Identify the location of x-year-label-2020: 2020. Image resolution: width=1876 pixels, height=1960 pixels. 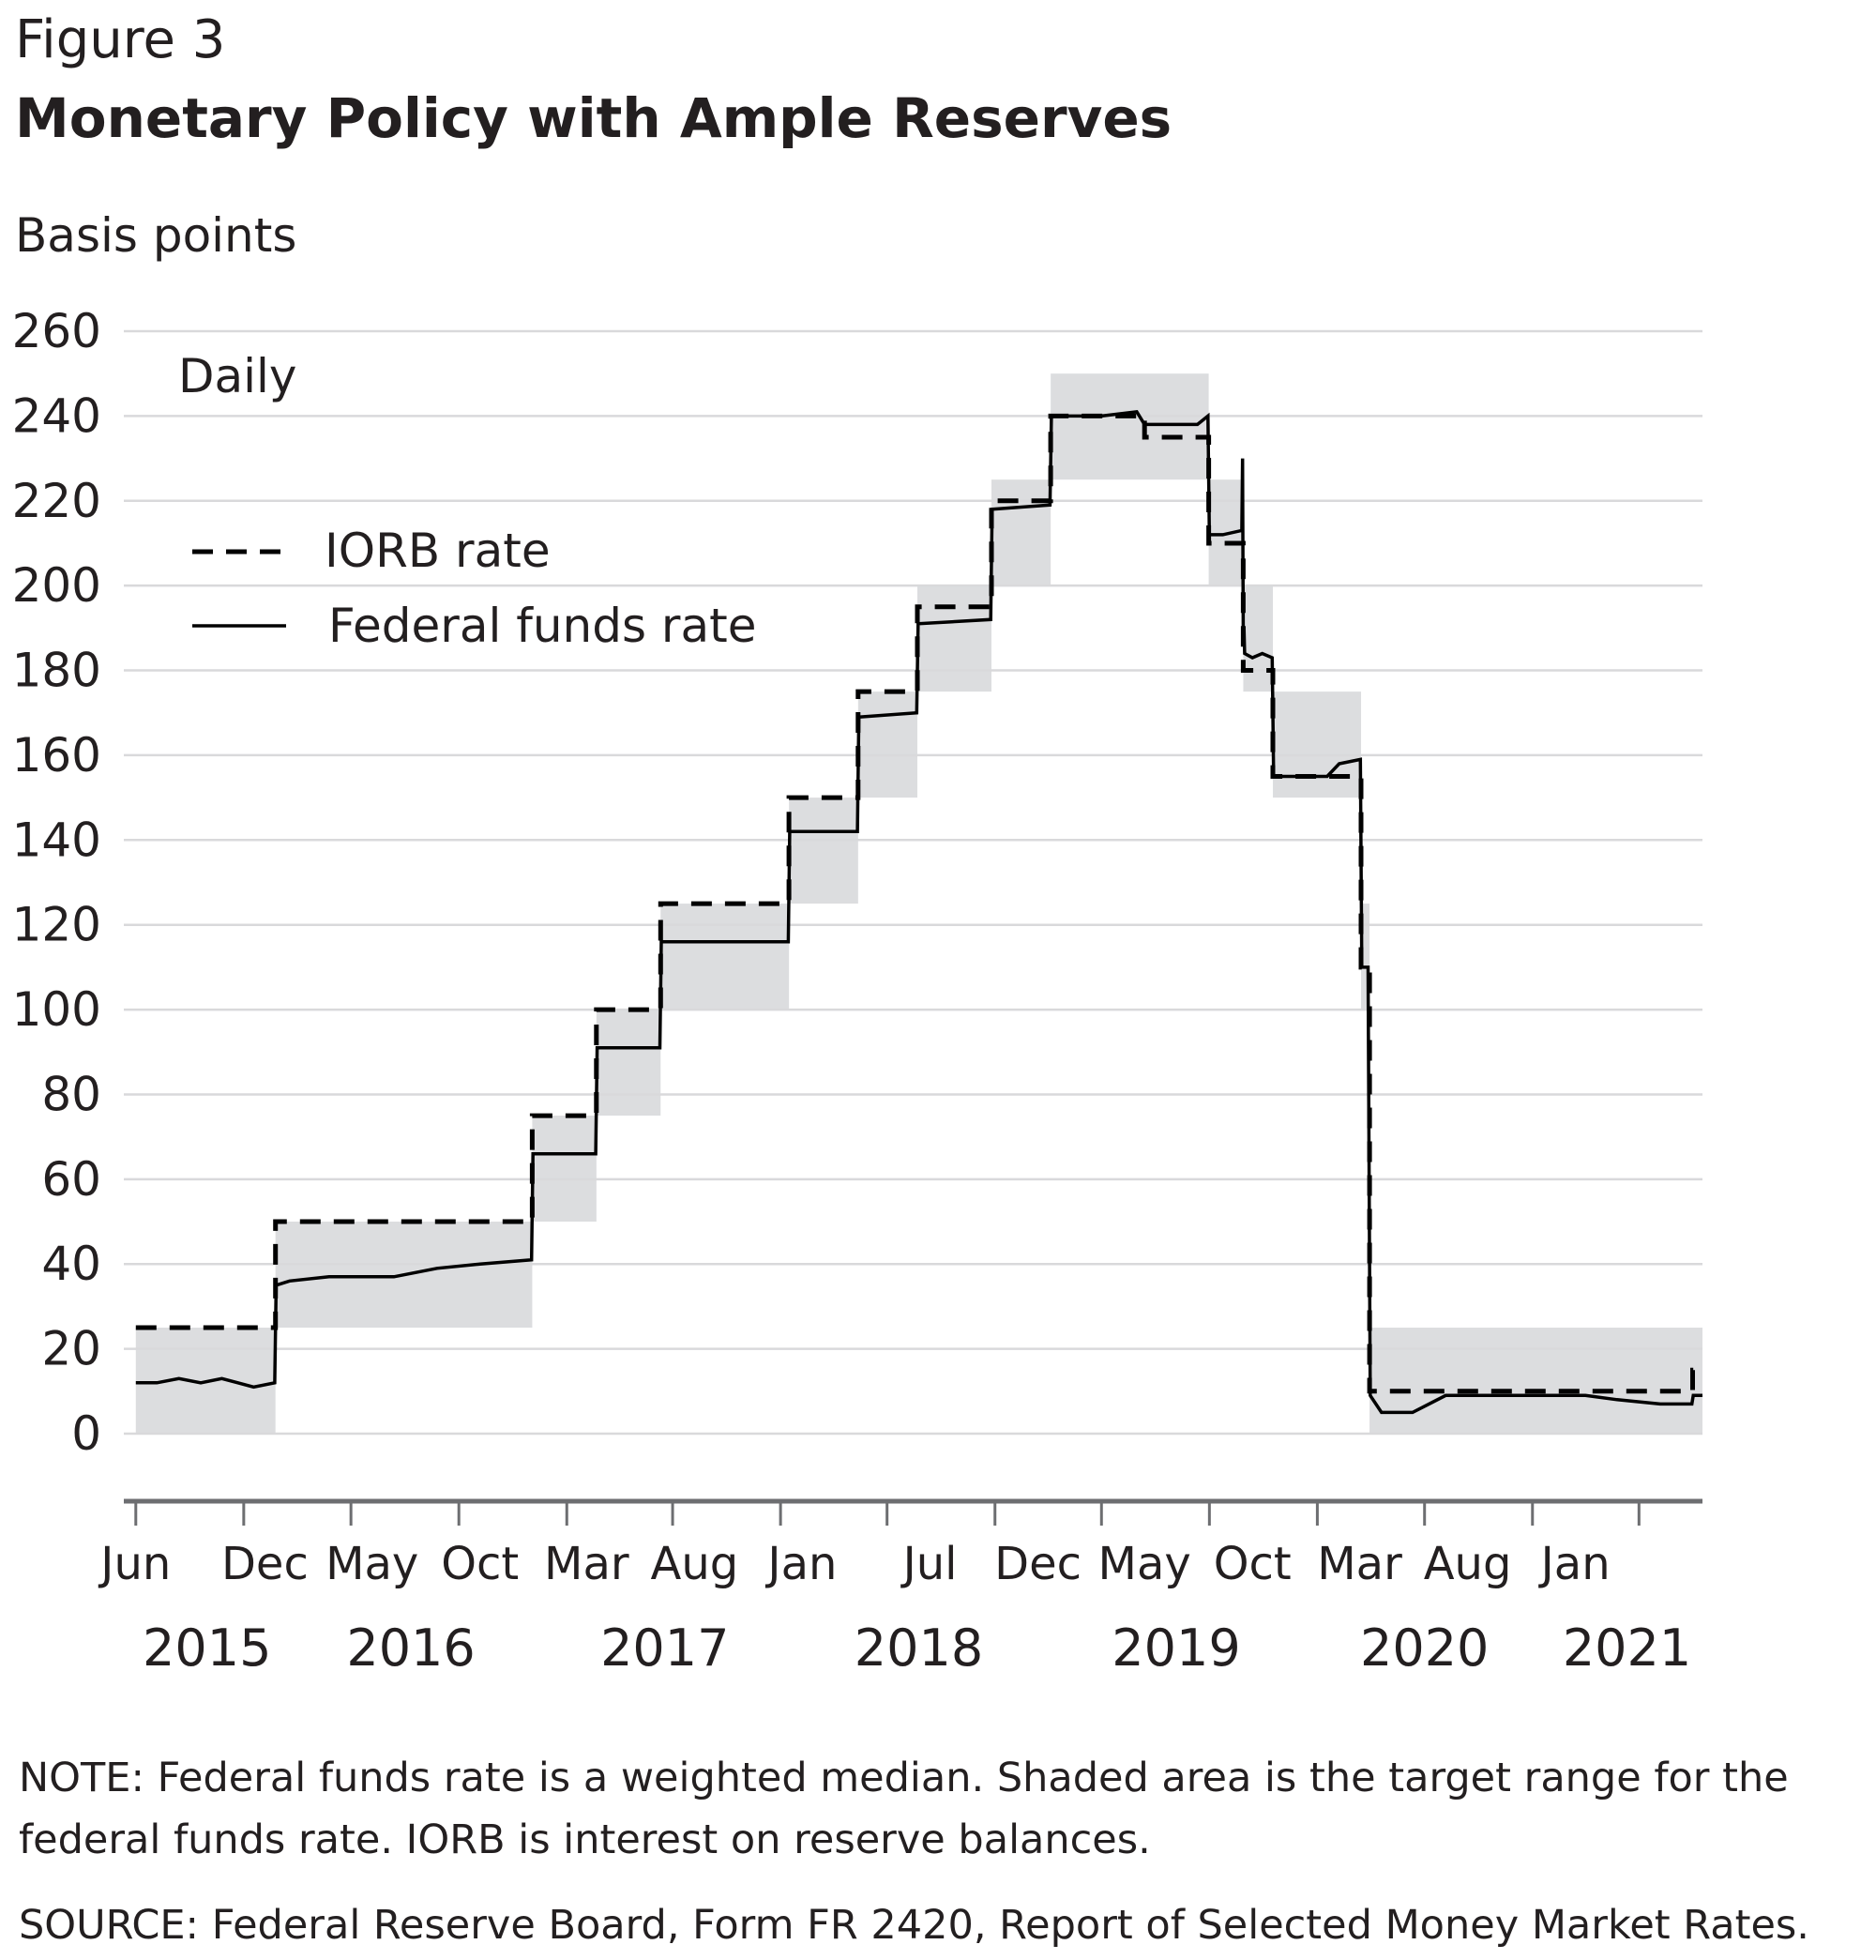
(1424, 1648).